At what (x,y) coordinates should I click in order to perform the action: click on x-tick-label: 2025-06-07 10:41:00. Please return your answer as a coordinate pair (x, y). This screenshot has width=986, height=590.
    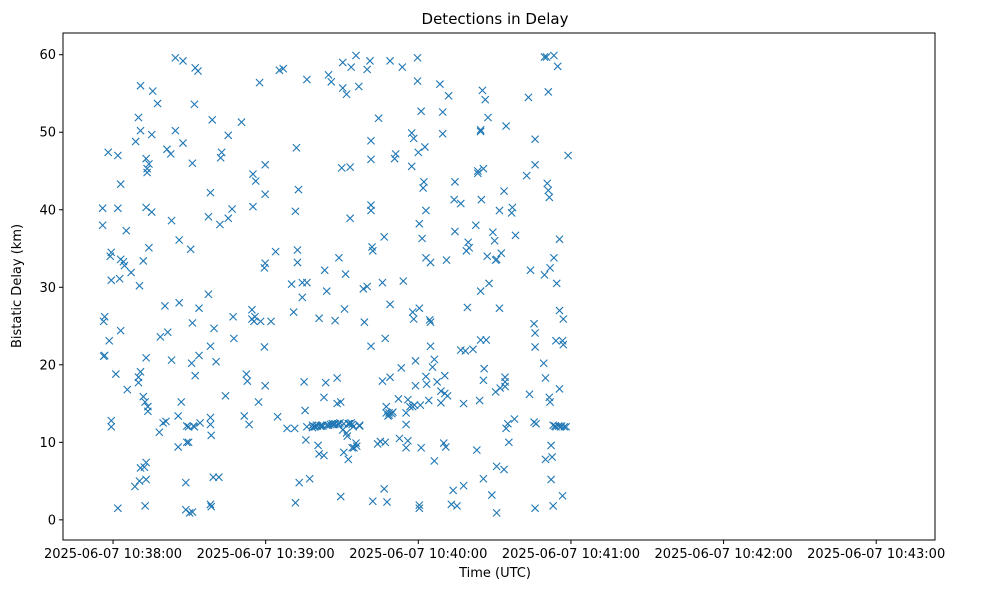
    Looking at the image, I should click on (571, 554).